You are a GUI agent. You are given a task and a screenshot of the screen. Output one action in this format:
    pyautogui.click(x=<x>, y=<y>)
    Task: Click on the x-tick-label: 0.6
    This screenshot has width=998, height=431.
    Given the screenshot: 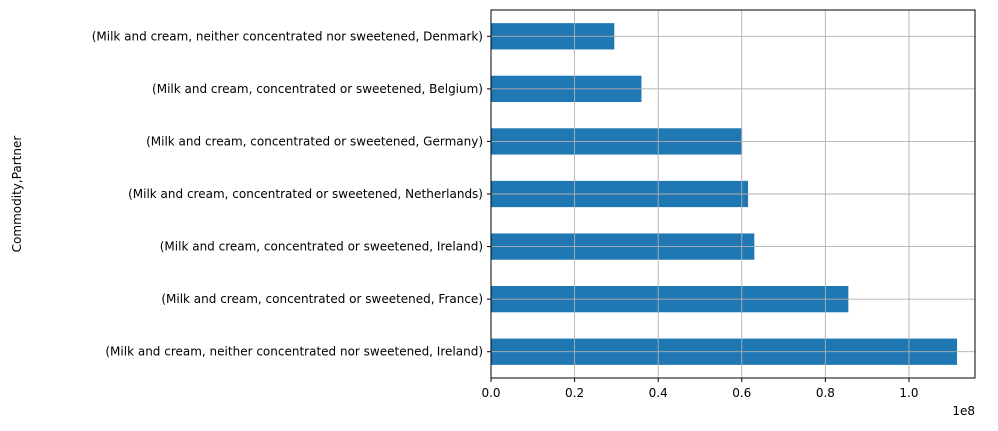 What is the action you would take?
    pyautogui.click(x=741, y=393)
    